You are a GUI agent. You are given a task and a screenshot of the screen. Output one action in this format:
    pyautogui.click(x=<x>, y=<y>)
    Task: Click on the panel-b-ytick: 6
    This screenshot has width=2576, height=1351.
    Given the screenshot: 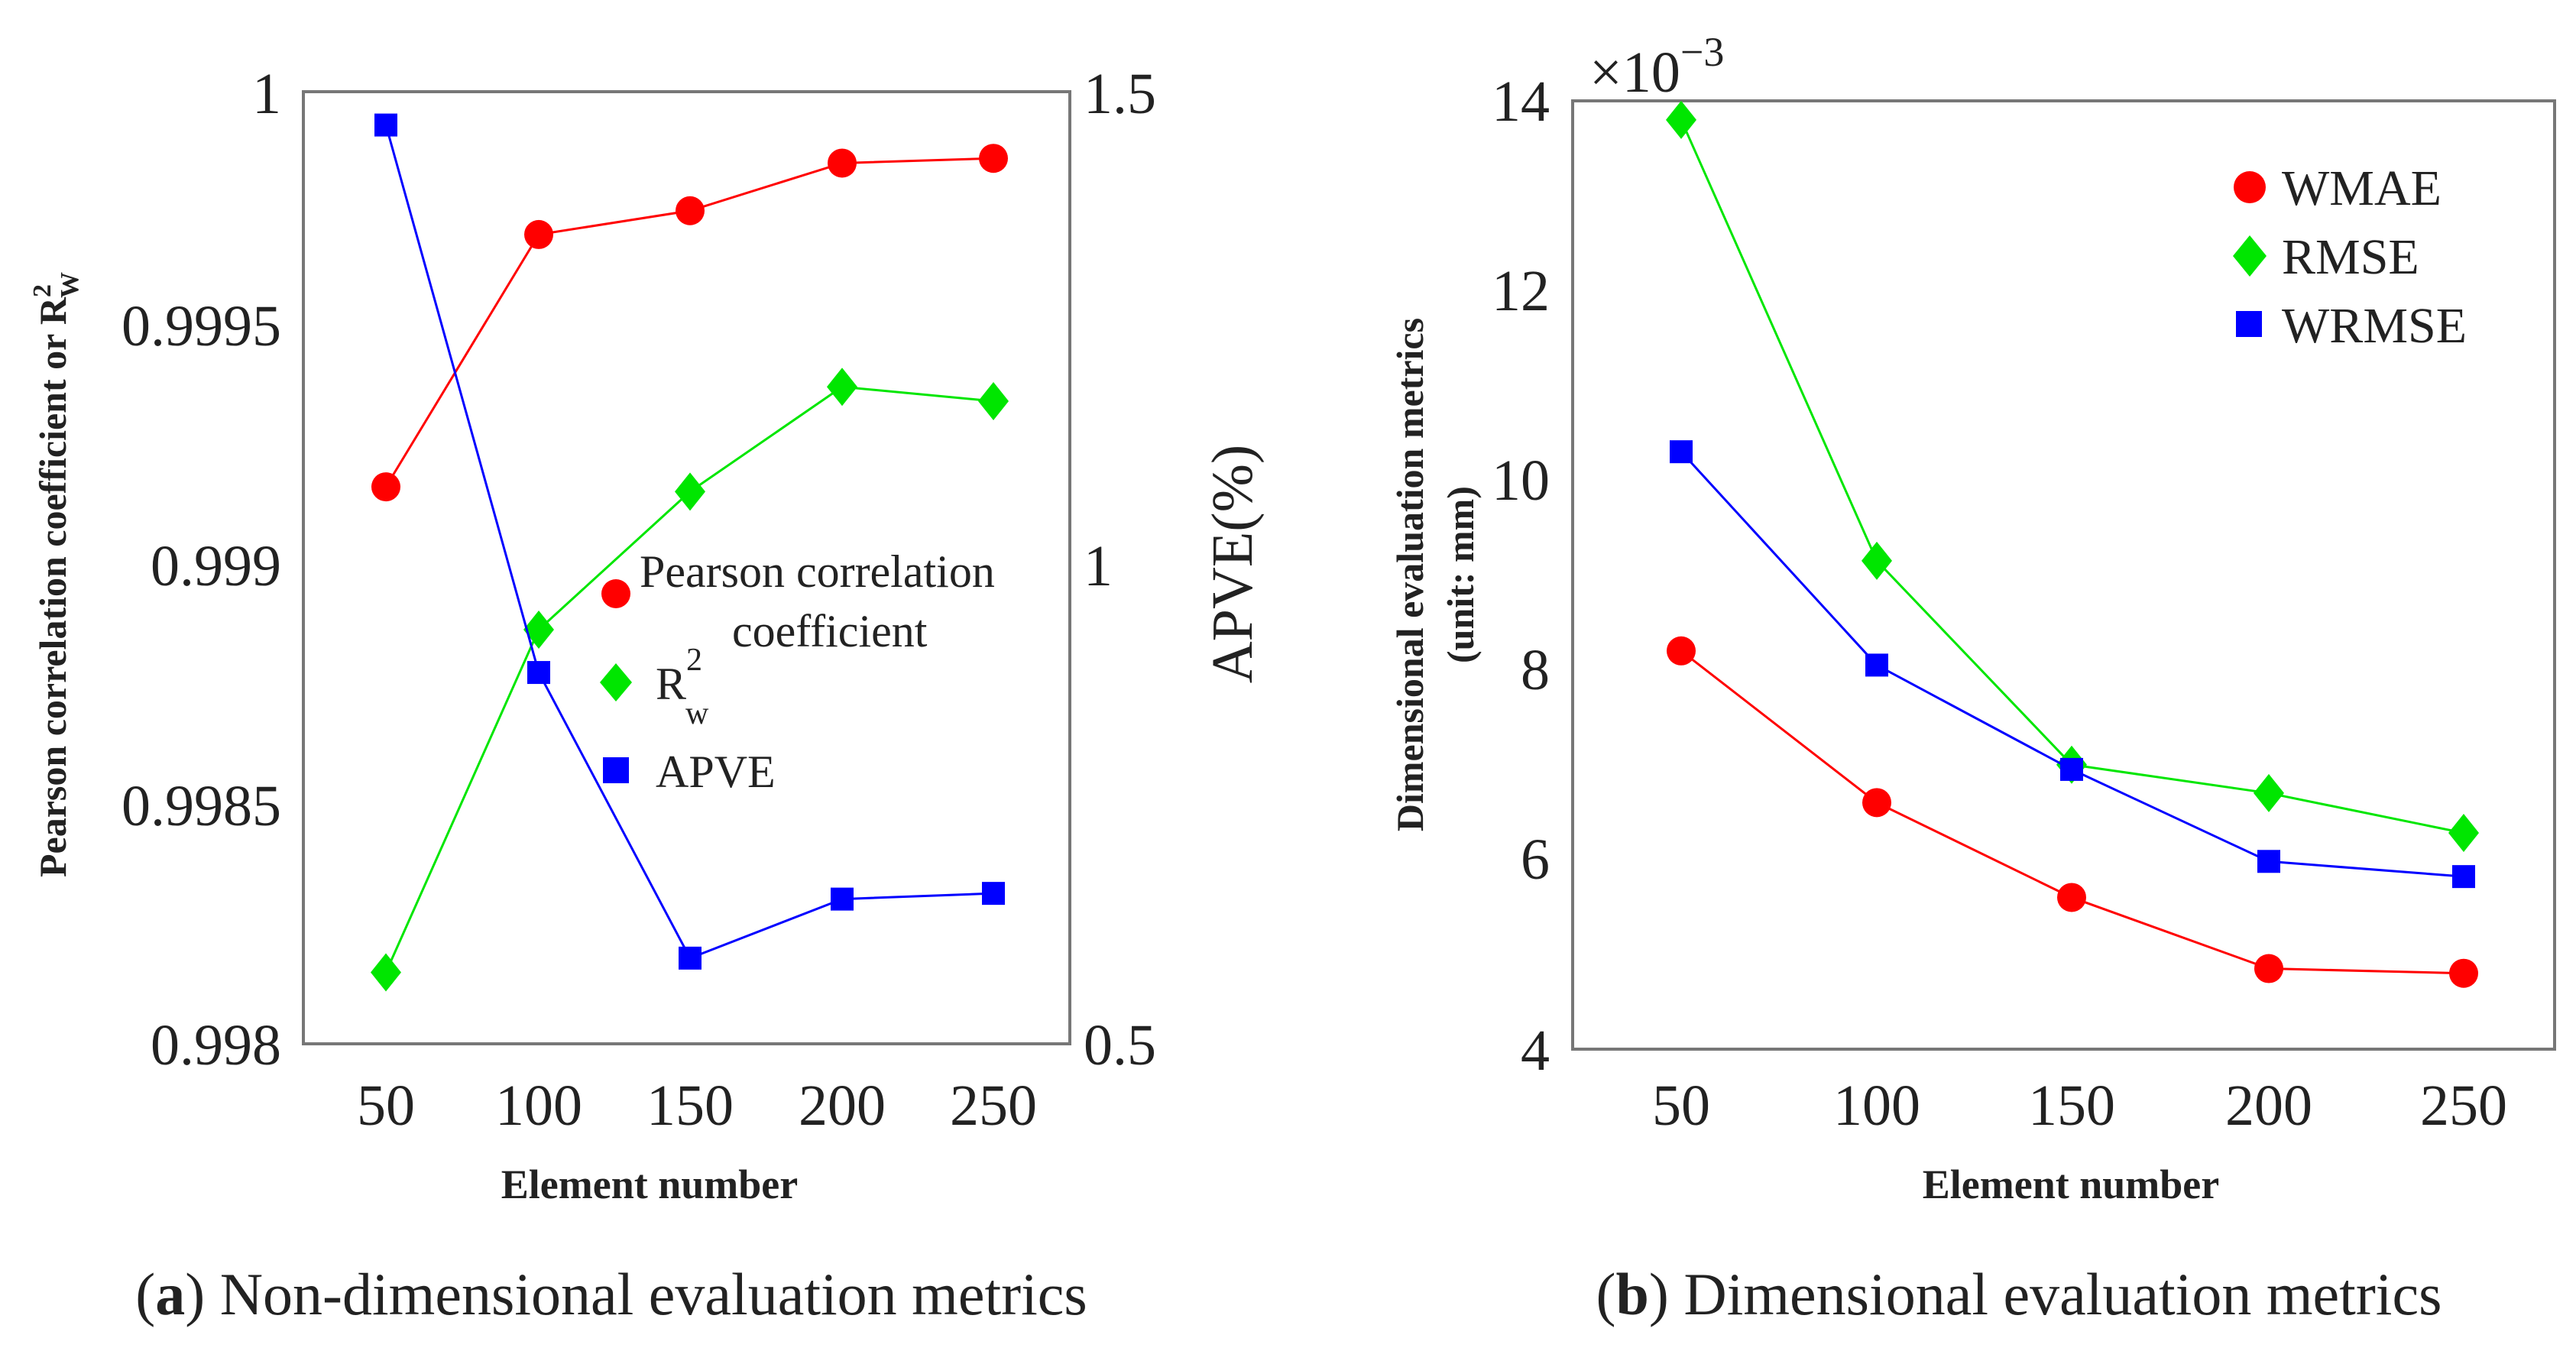 What is the action you would take?
    pyautogui.click(x=1535, y=860)
    